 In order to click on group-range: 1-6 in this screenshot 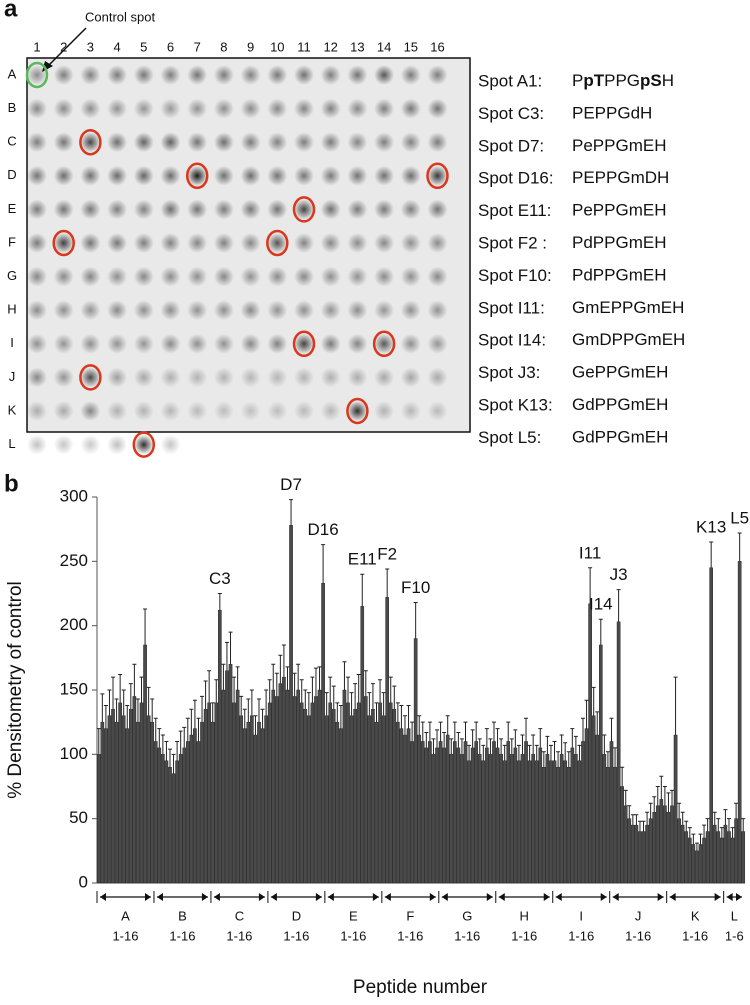, I will do `click(734, 935)`.